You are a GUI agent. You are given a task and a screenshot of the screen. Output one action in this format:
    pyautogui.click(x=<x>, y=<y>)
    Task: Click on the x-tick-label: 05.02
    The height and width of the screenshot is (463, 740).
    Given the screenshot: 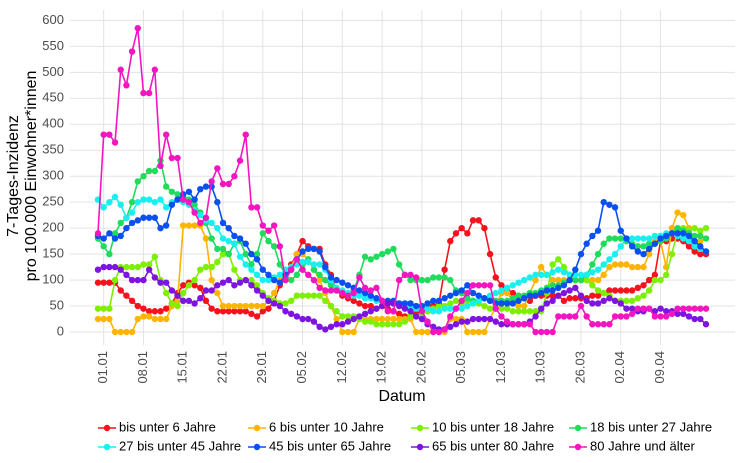 What is the action you would take?
    pyautogui.click(x=301, y=367)
    